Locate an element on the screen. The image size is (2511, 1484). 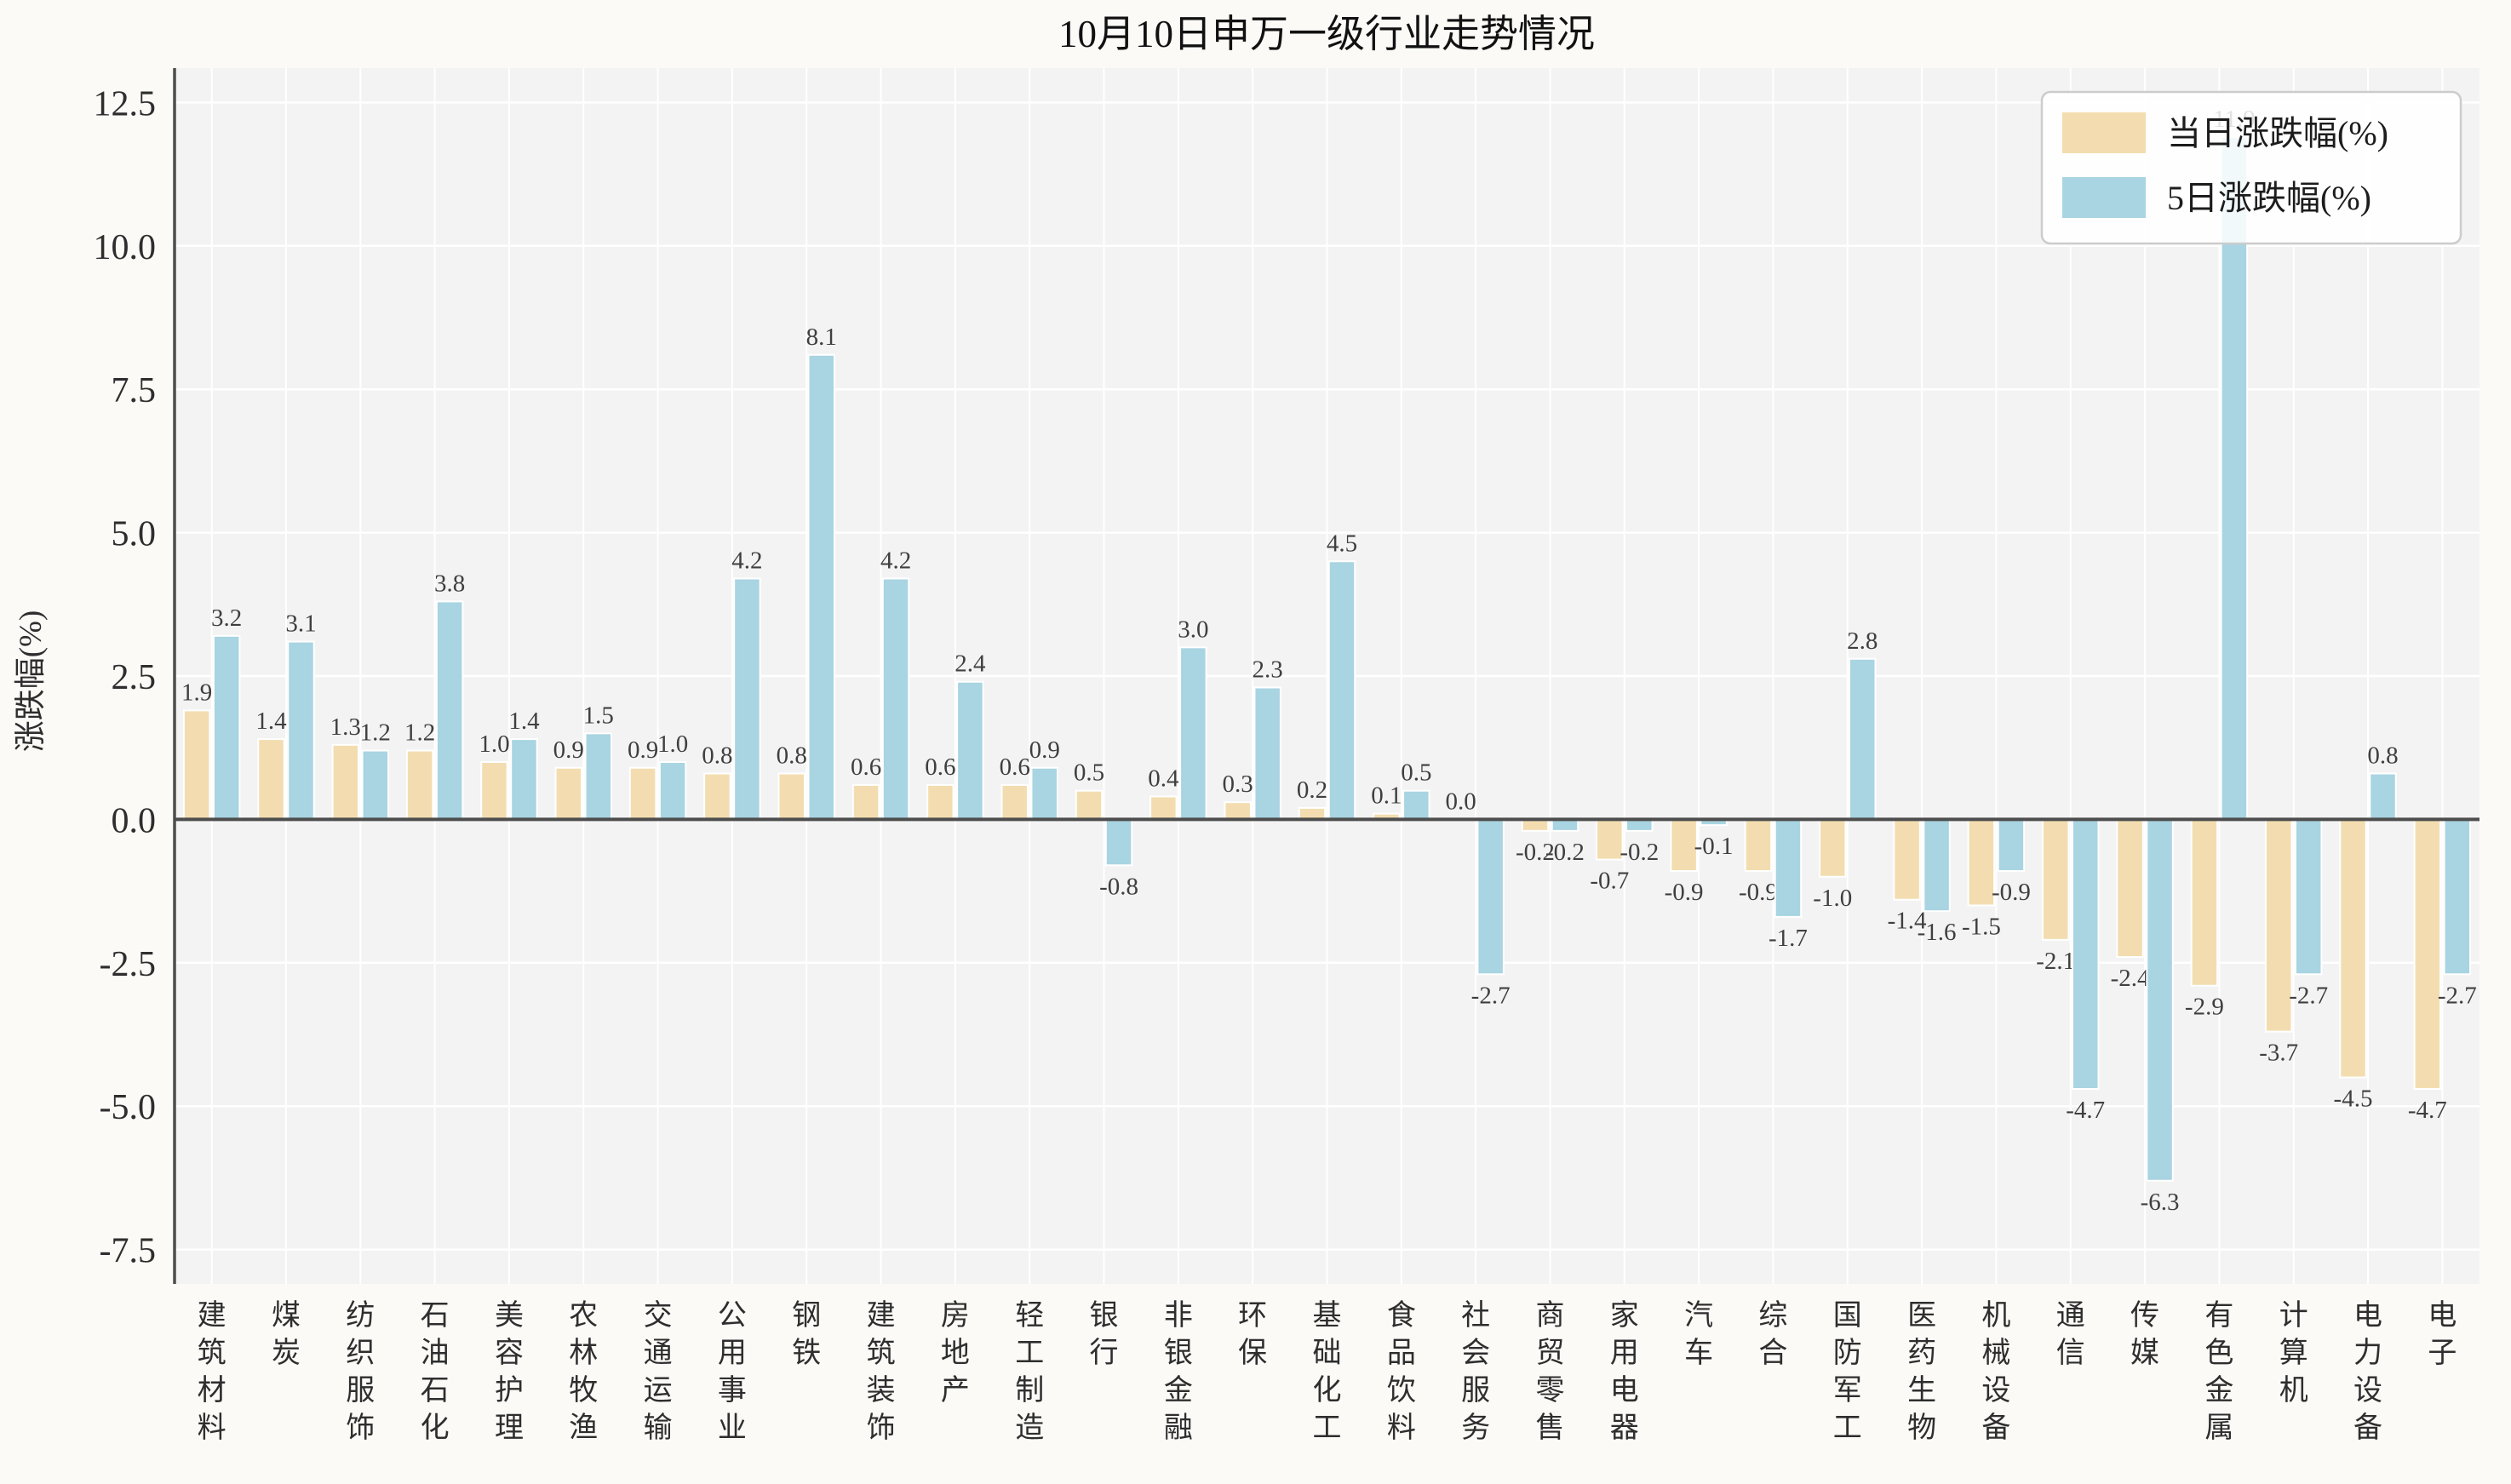
x-tick-label-char: 制 is located at coordinates (1029, 1391).